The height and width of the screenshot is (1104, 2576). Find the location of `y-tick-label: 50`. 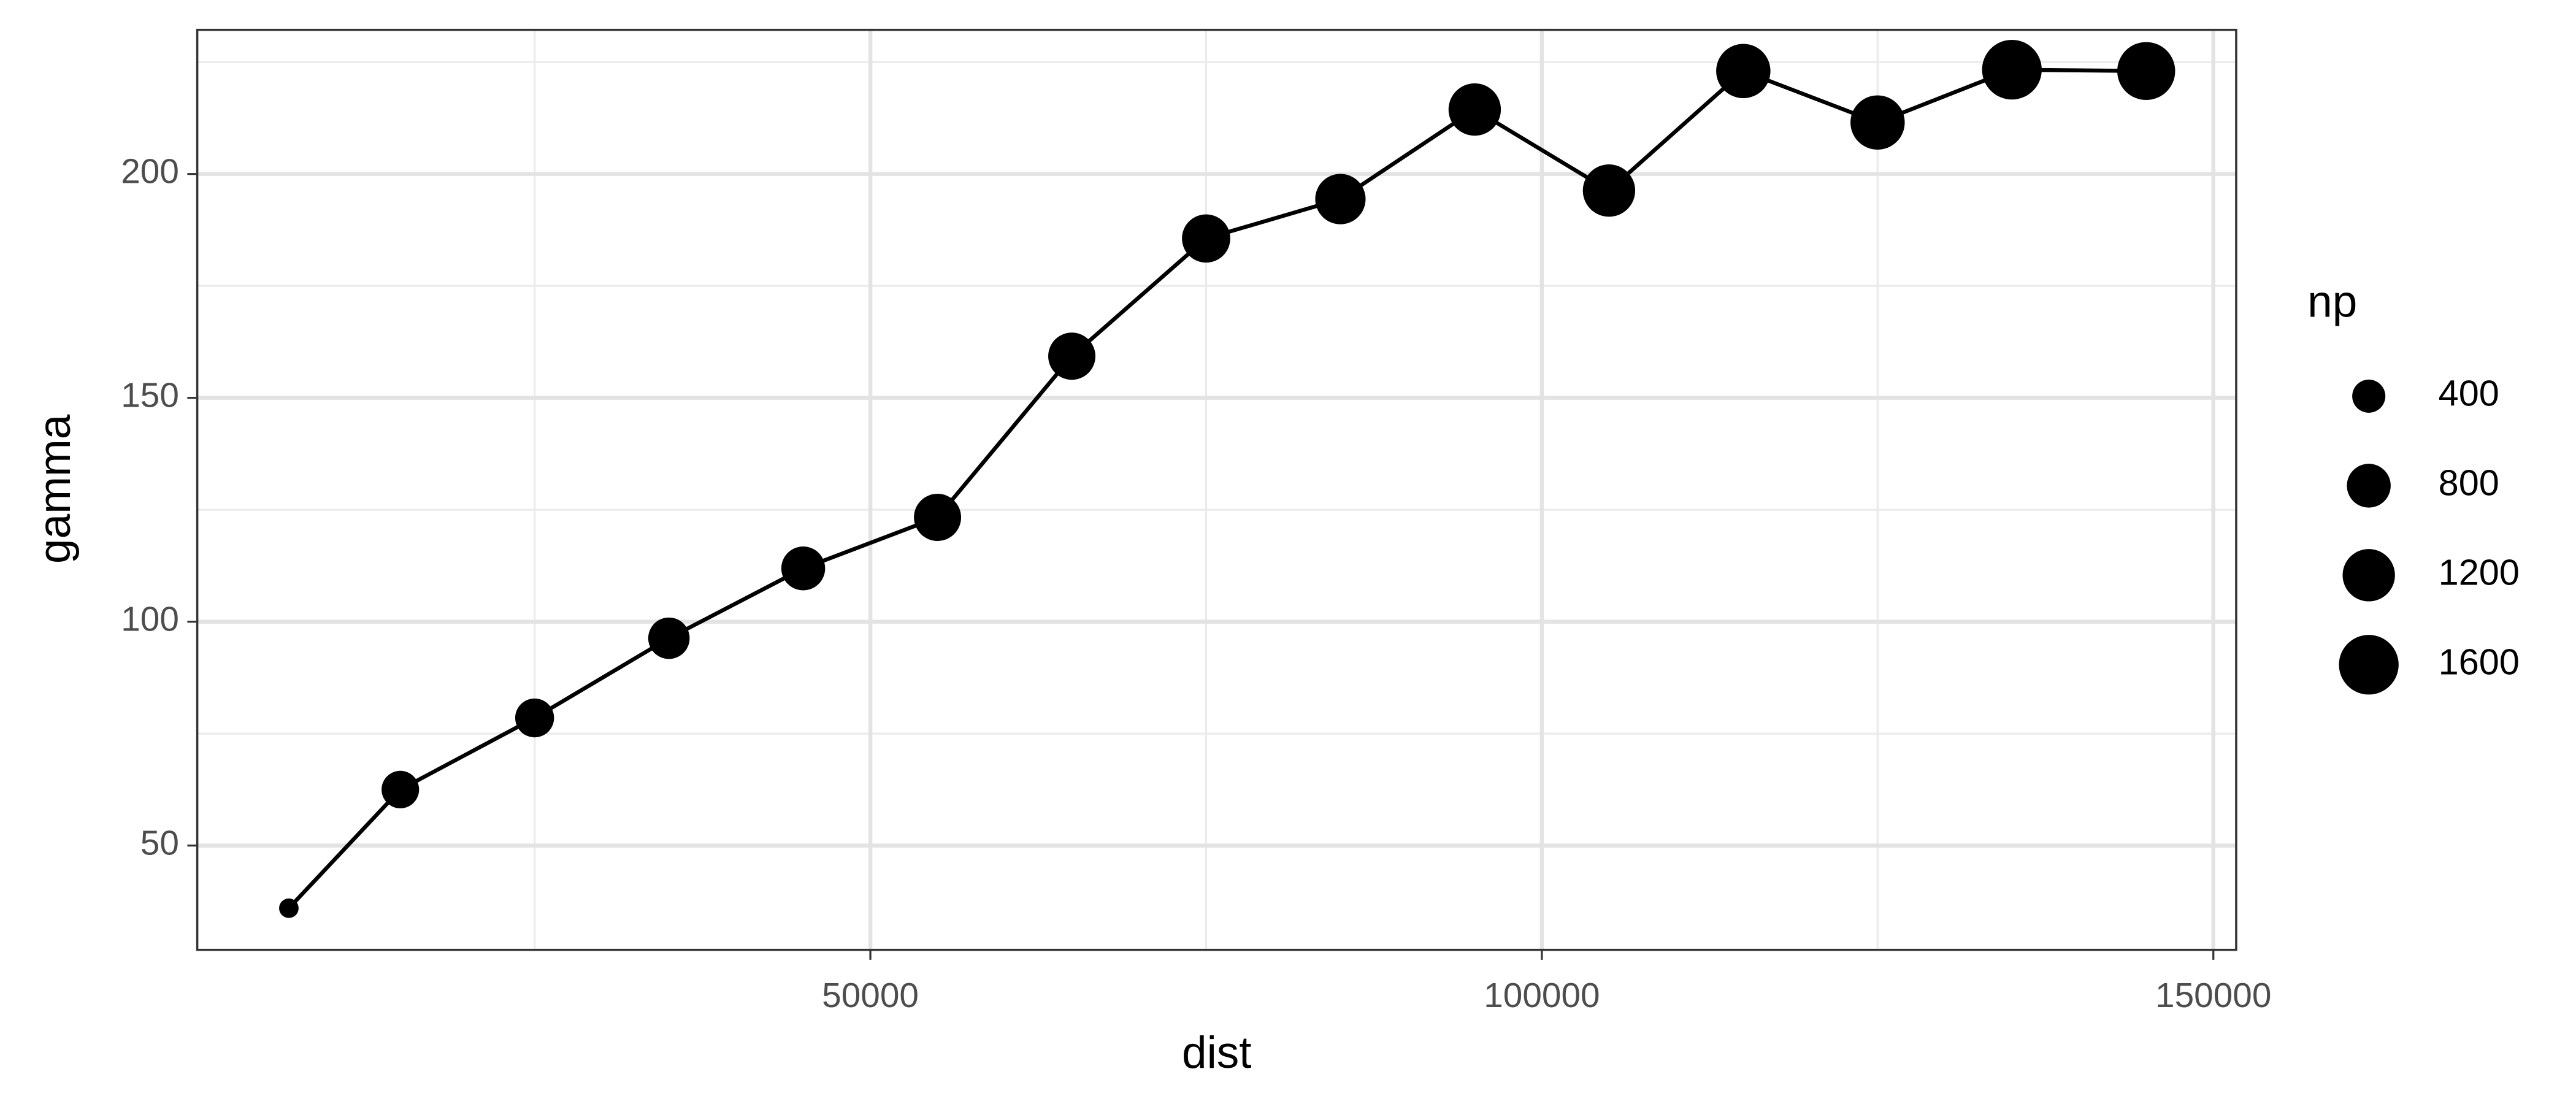

y-tick-label: 50 is located at coordinates (159, 843).